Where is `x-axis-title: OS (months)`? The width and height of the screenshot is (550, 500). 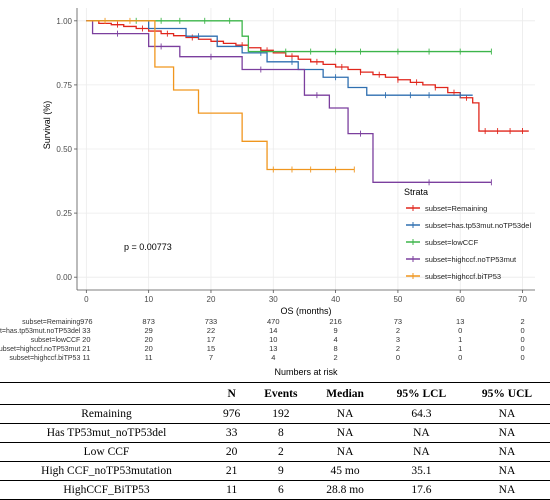
x-axis-title: OS (months) is located at coordinates (305, 311).